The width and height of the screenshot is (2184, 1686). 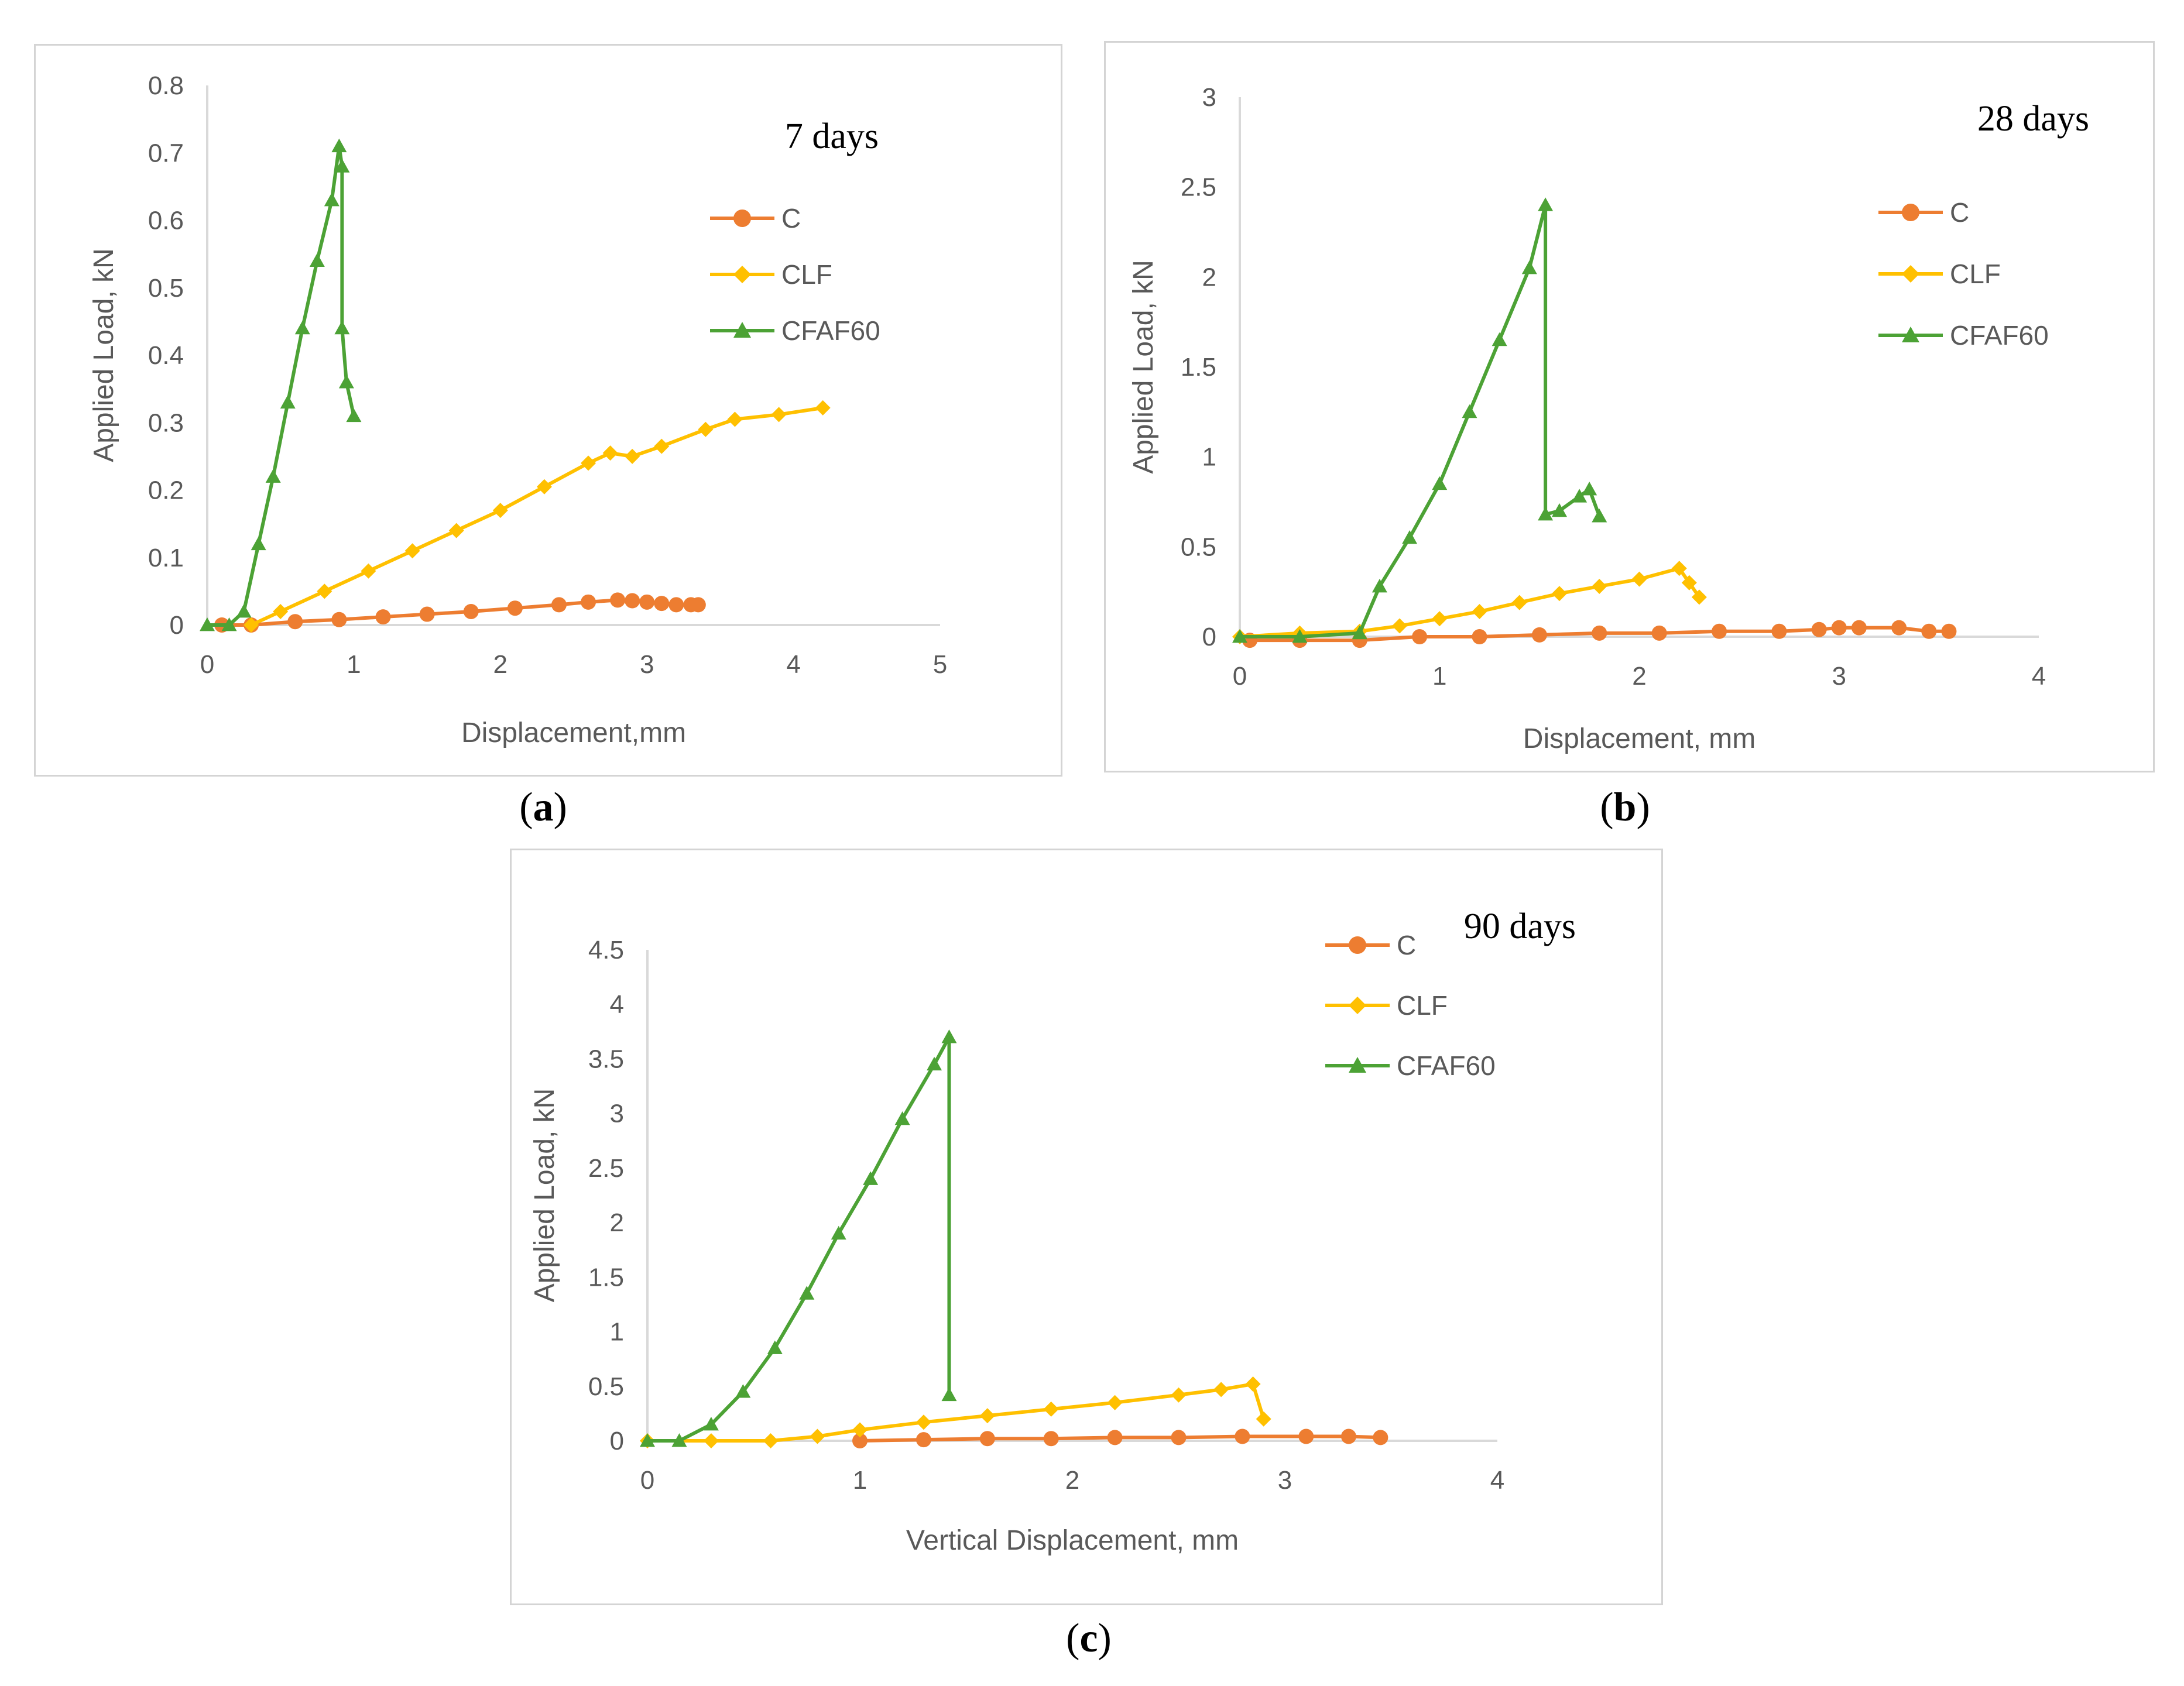 What do you see at coordinates (798, 1238) in the screenshot?
I see `series-CFAF60` at bounding box center [798, 1238].